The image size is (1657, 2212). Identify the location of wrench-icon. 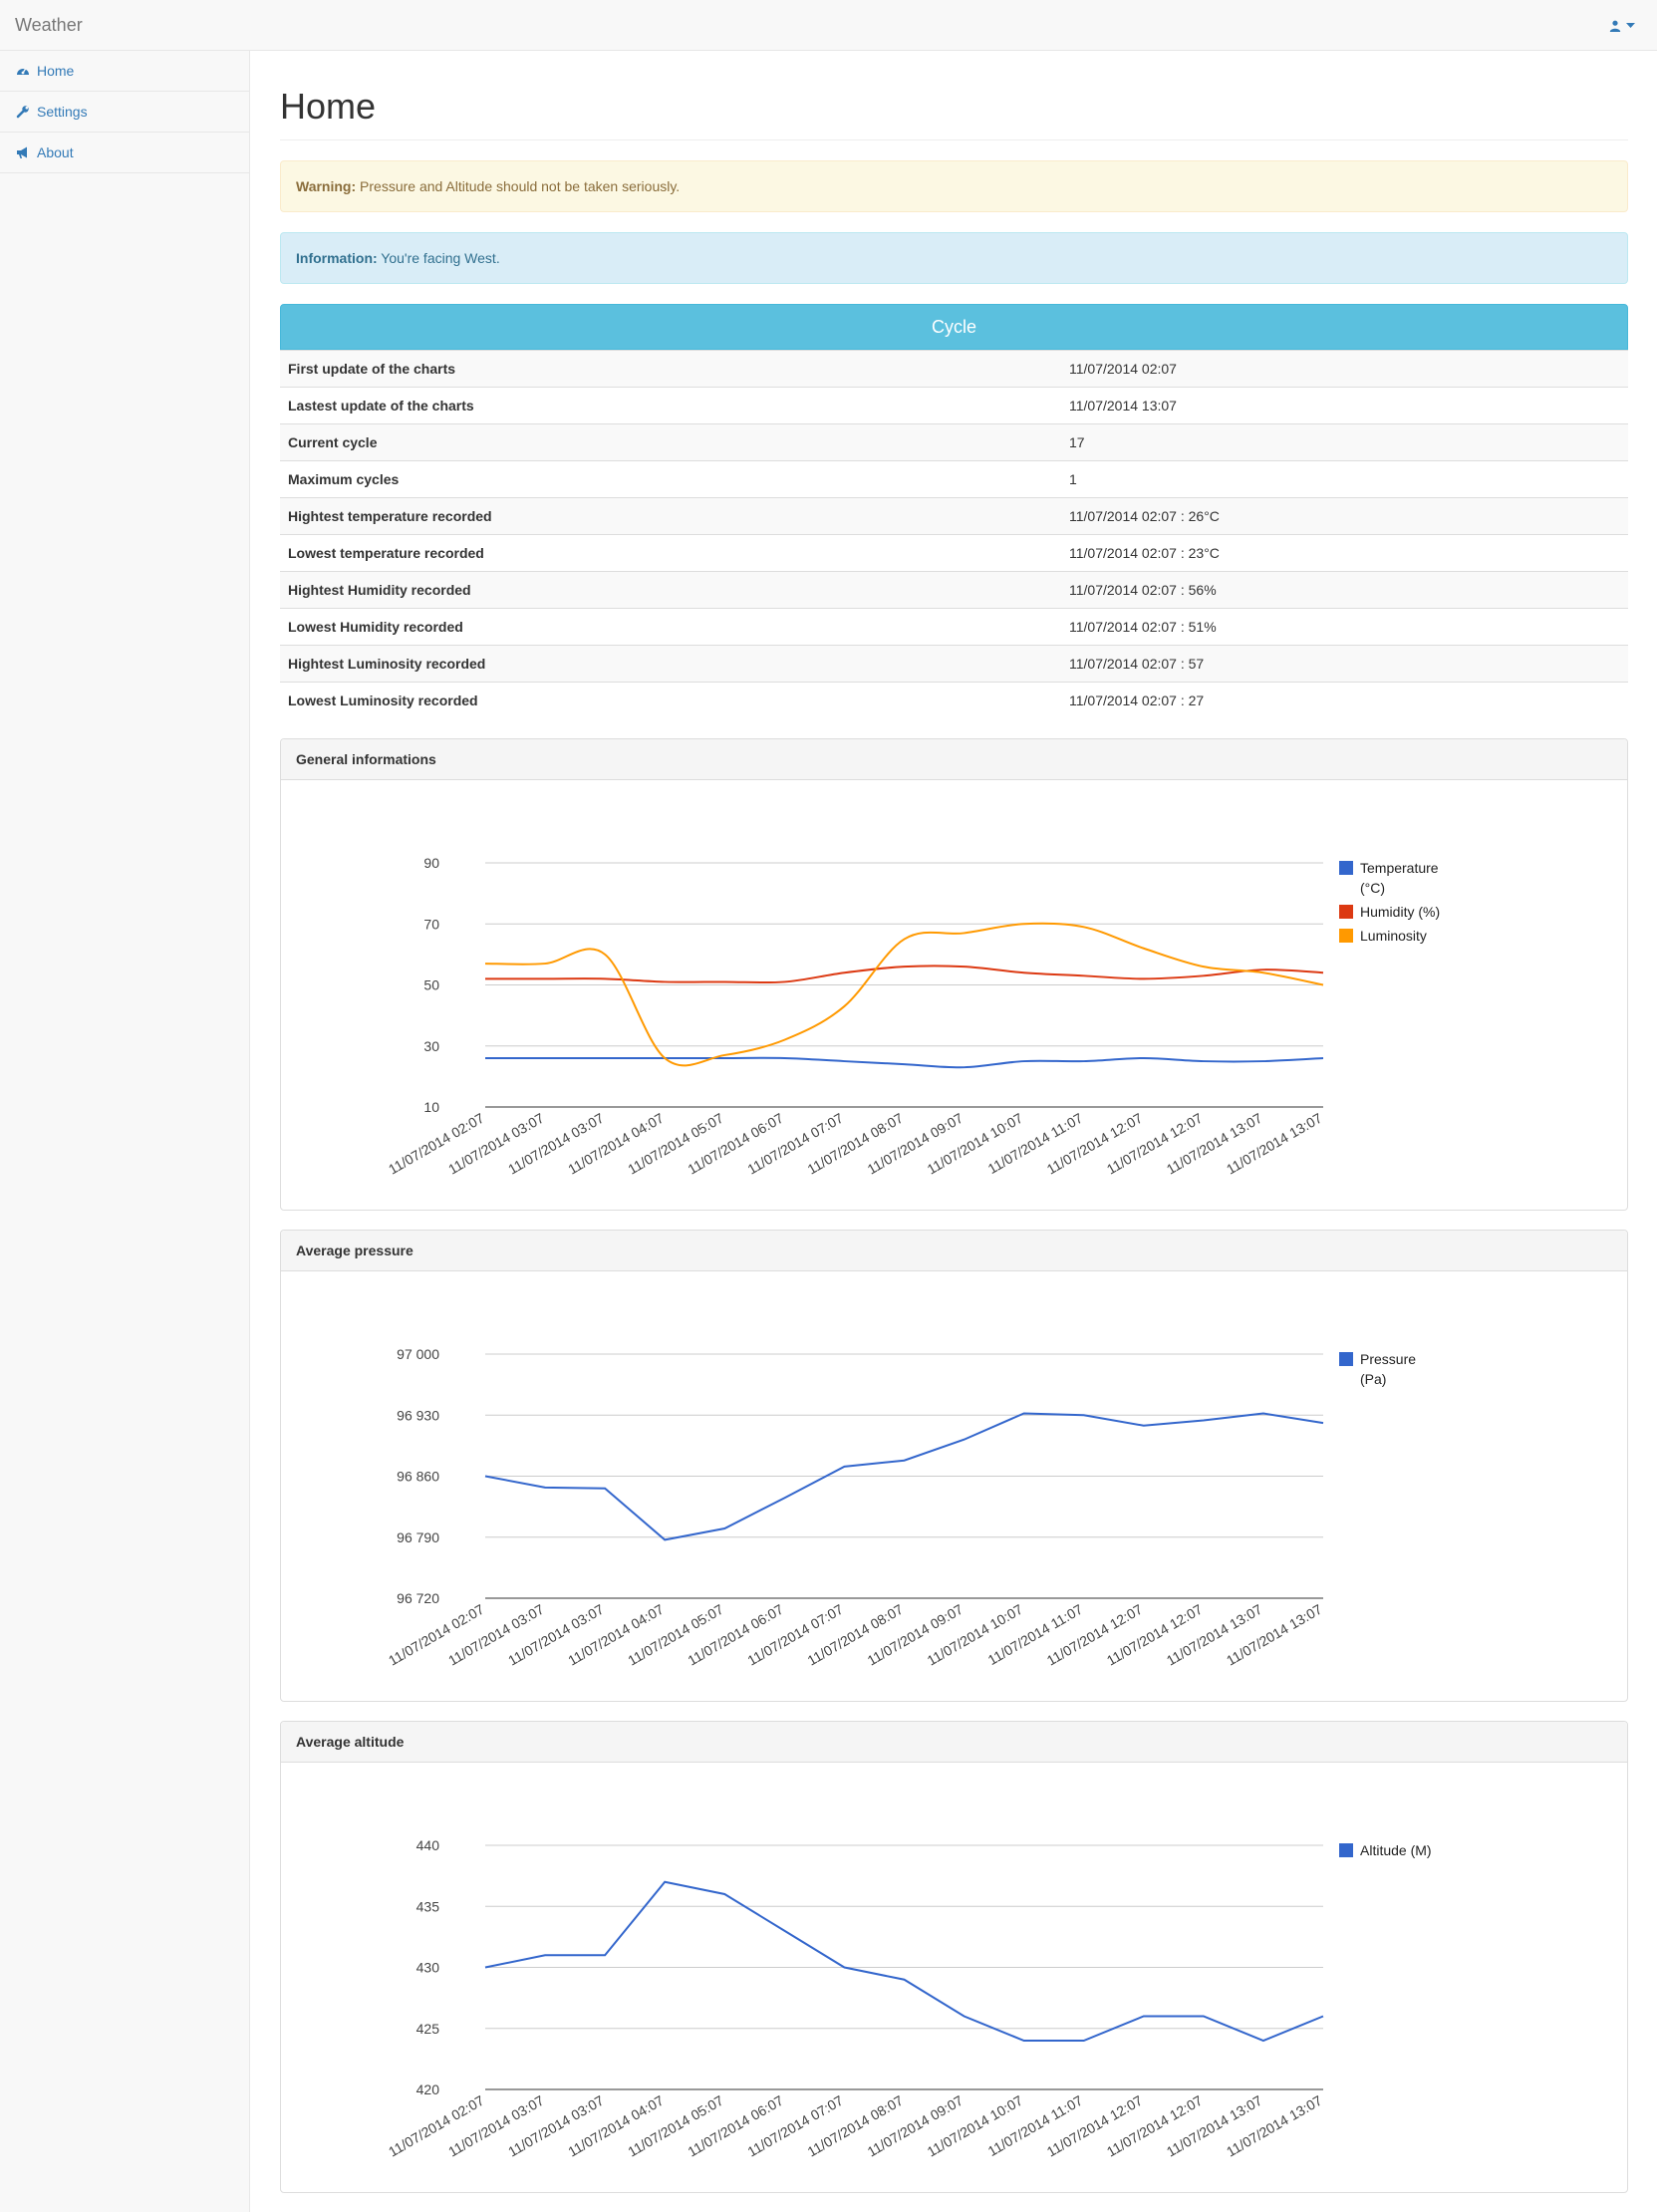
(23, 113).